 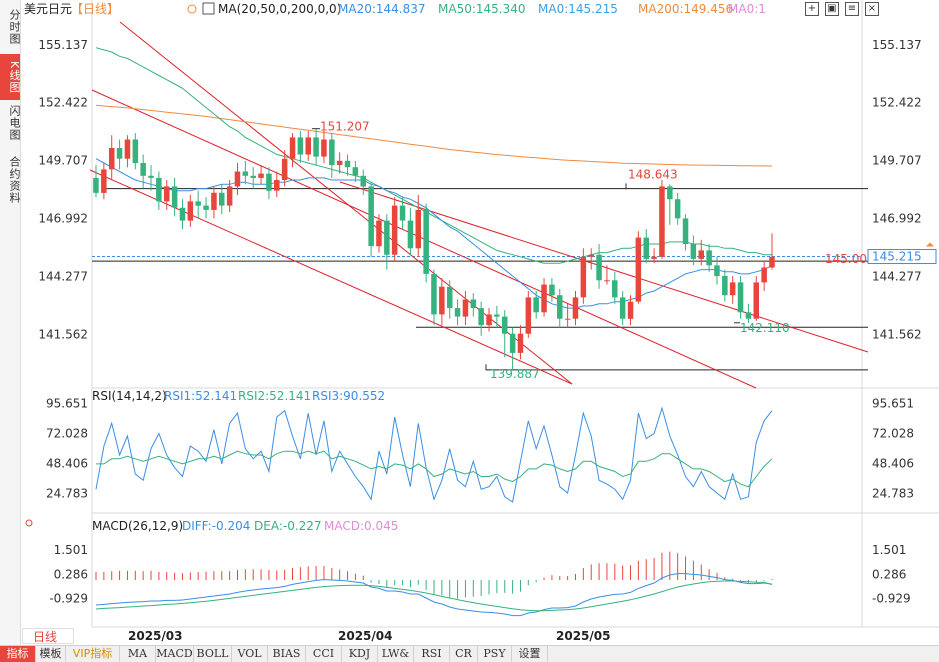 What do you see at coordinates (396, 654) in the screenshot?
I see `indicator-tab: LW&` at bounding box center [396, 654].